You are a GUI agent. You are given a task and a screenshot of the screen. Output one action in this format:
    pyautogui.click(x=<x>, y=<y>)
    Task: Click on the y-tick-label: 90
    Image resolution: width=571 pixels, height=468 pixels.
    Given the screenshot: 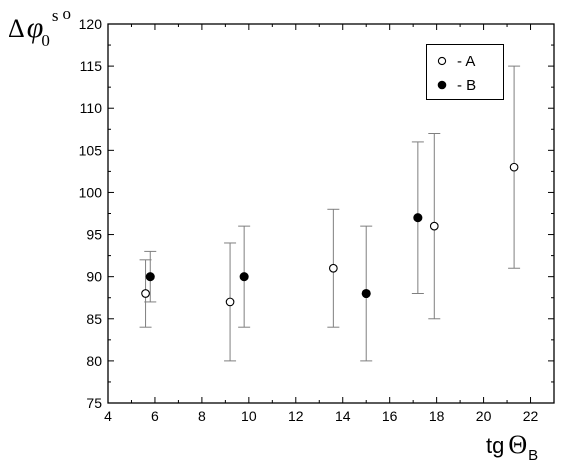 What is the action you would take?
    pyautogui.click(x=94, y=277)
    